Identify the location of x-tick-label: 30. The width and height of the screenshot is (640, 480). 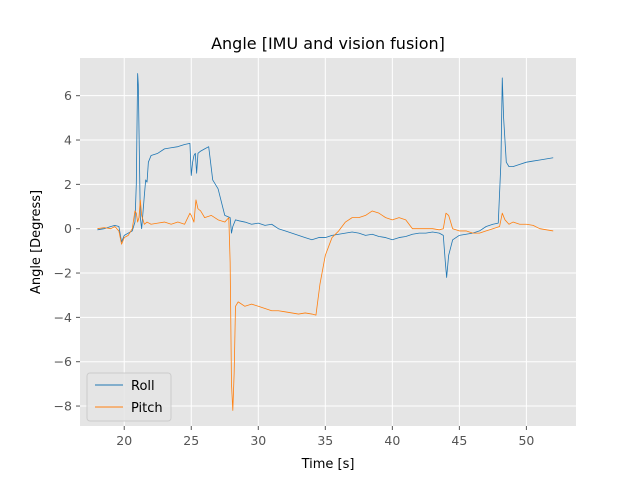
(258, 440).